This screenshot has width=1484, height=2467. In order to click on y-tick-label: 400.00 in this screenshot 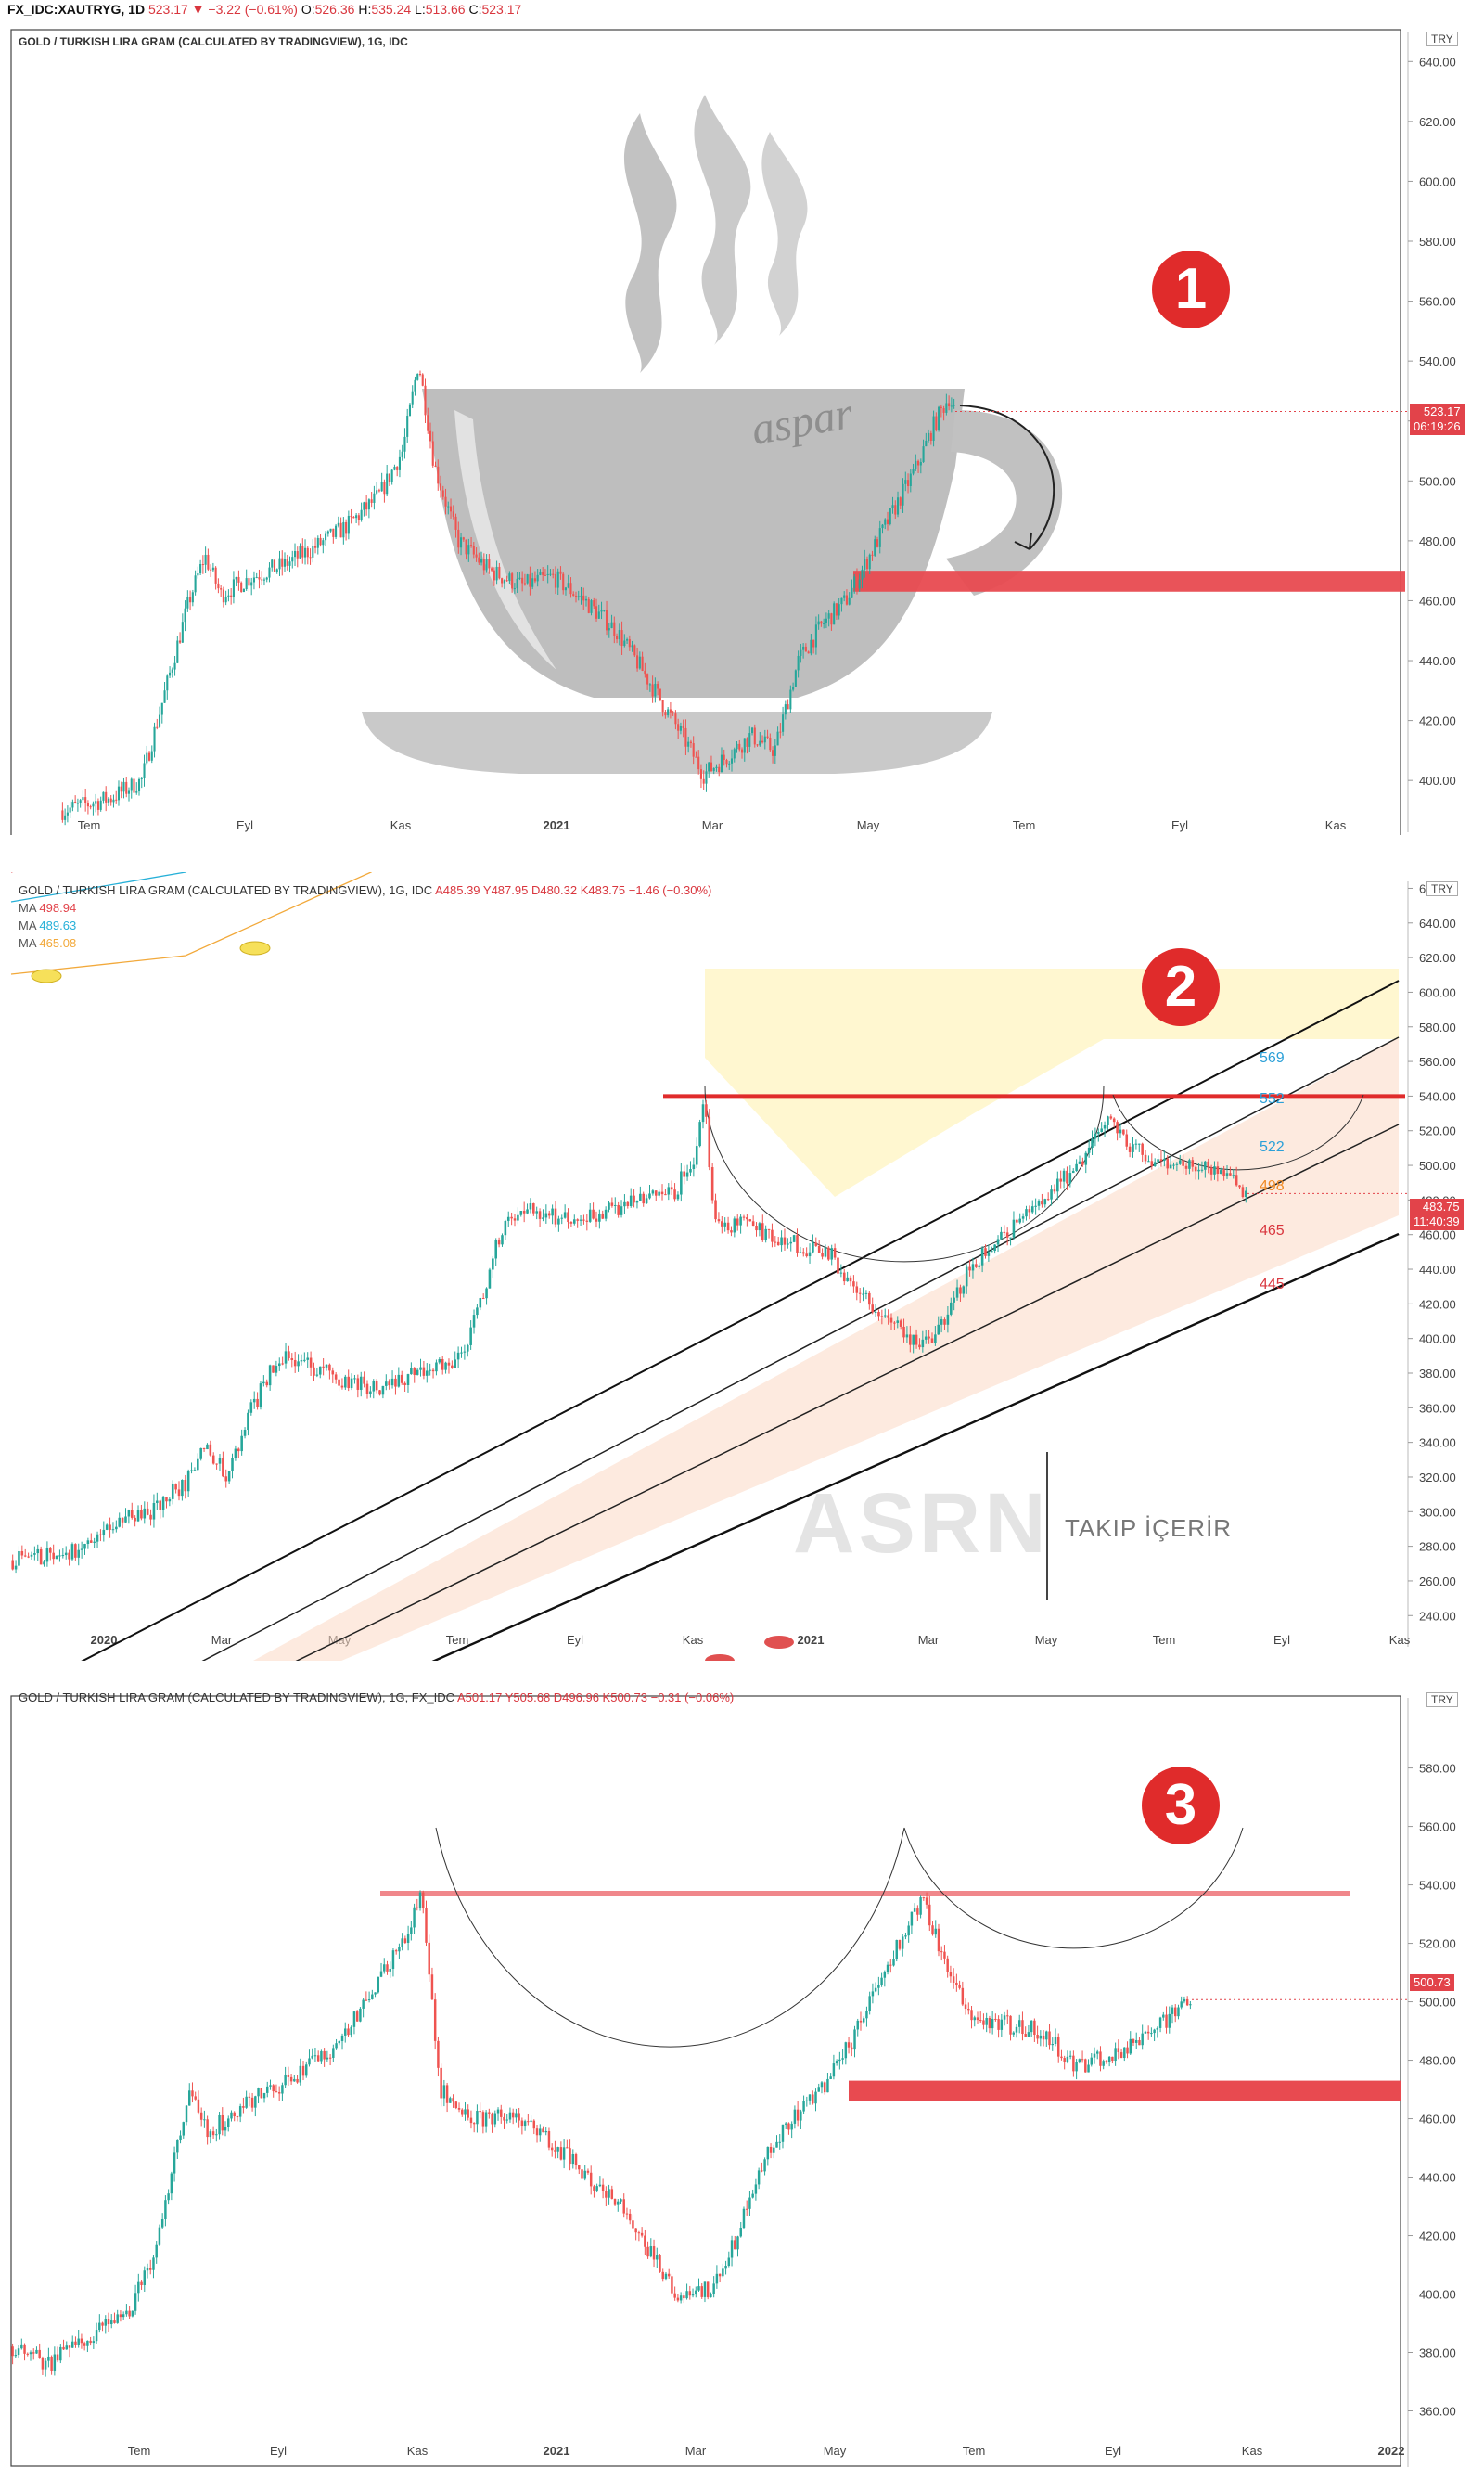, I will do `click(1437, 781)`.